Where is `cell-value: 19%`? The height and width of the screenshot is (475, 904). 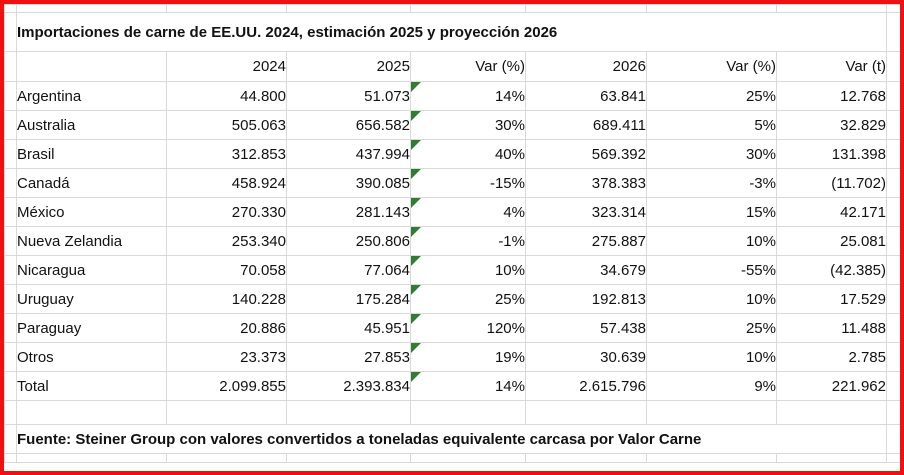
cell-value: 19% is located at coordinates (509, 357).